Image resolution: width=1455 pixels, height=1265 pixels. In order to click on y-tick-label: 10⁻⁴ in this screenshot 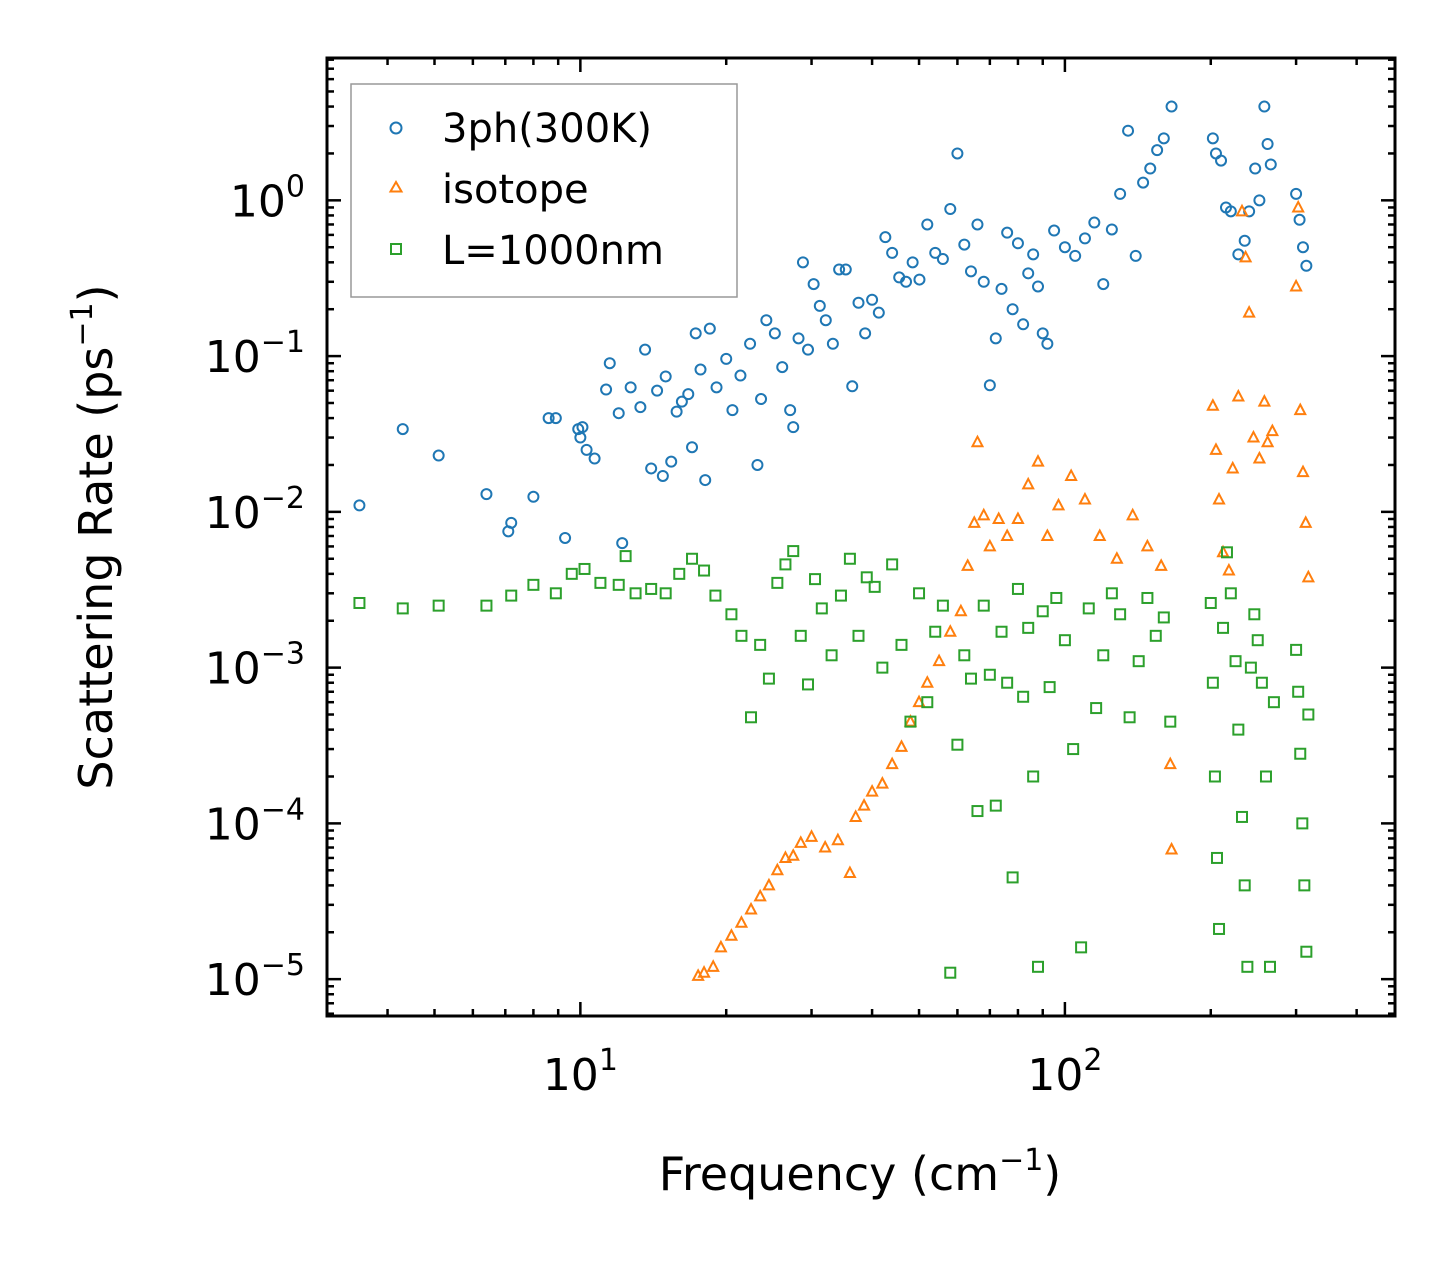, I will do `click(255, 821)`.